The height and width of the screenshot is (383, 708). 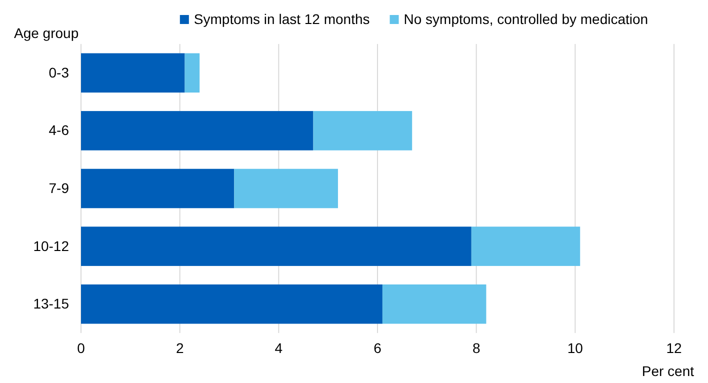 I want to click on y-tick-label: 10-12, so click(x=51, y=246).